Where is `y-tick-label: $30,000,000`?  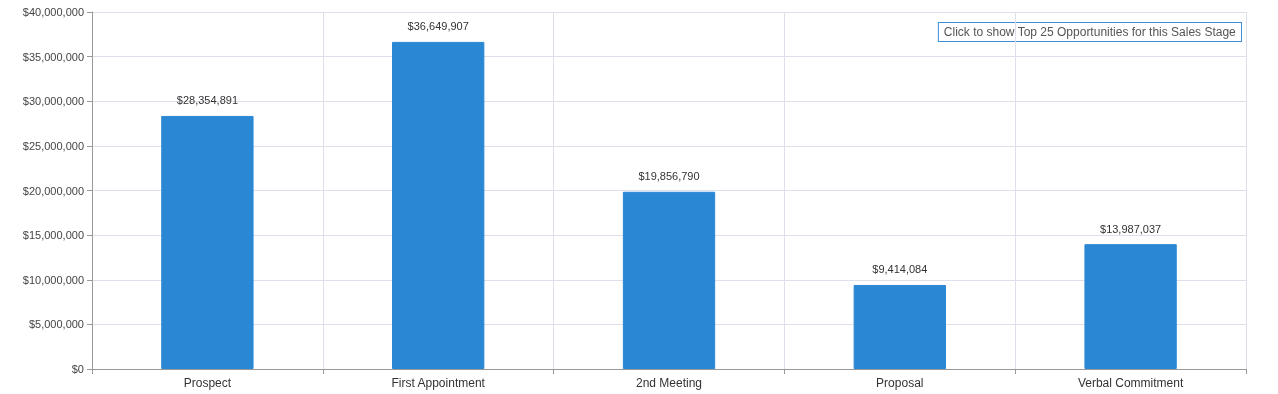
y-tick-label: $30,000,000 is located at coordinates (53, 101).